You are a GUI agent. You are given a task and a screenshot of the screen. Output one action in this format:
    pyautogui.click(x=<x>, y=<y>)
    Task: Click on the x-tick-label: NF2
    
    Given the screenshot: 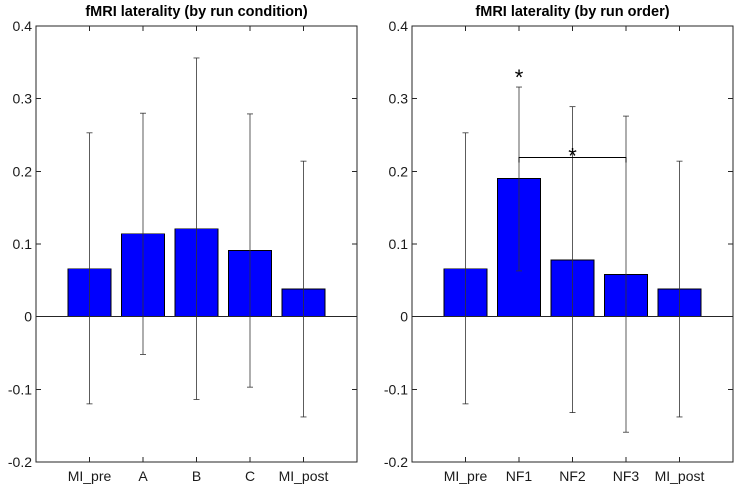 What is the action you would take?
    pyautogui.click(x=572, y=476)
    